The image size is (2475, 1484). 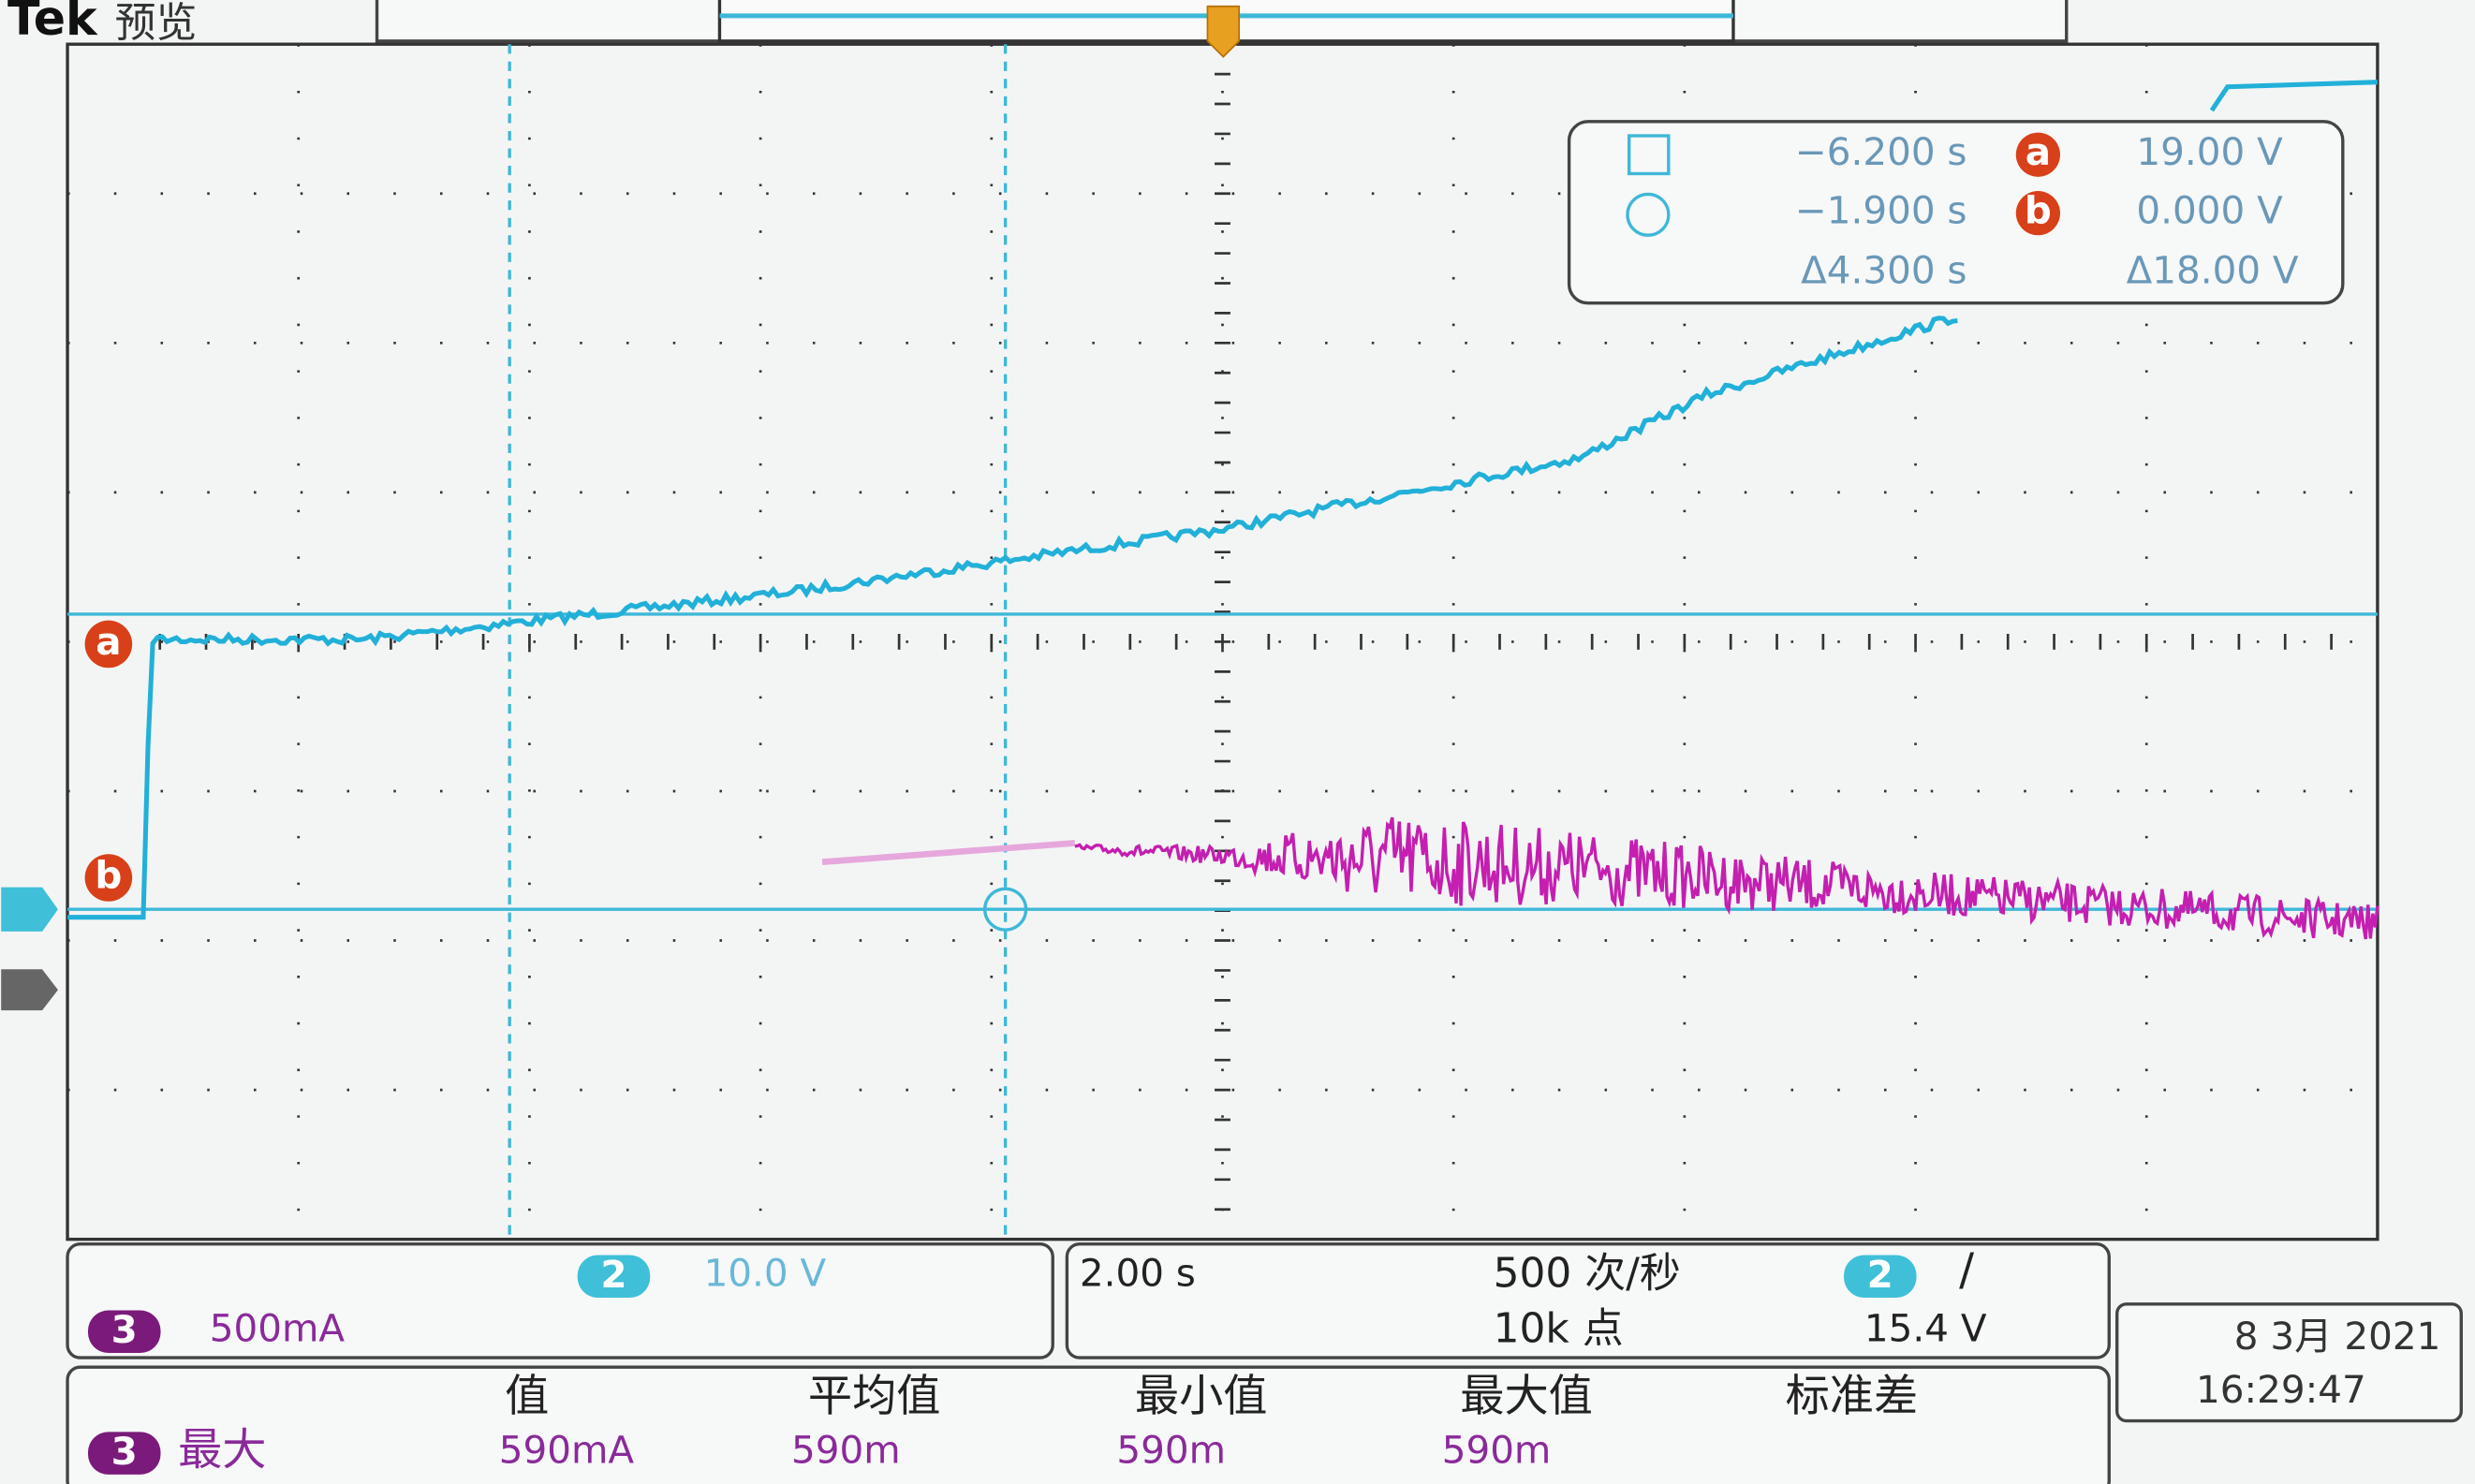 I want to click on measurement-header: 最小值, so click(x=1201, y=1396).